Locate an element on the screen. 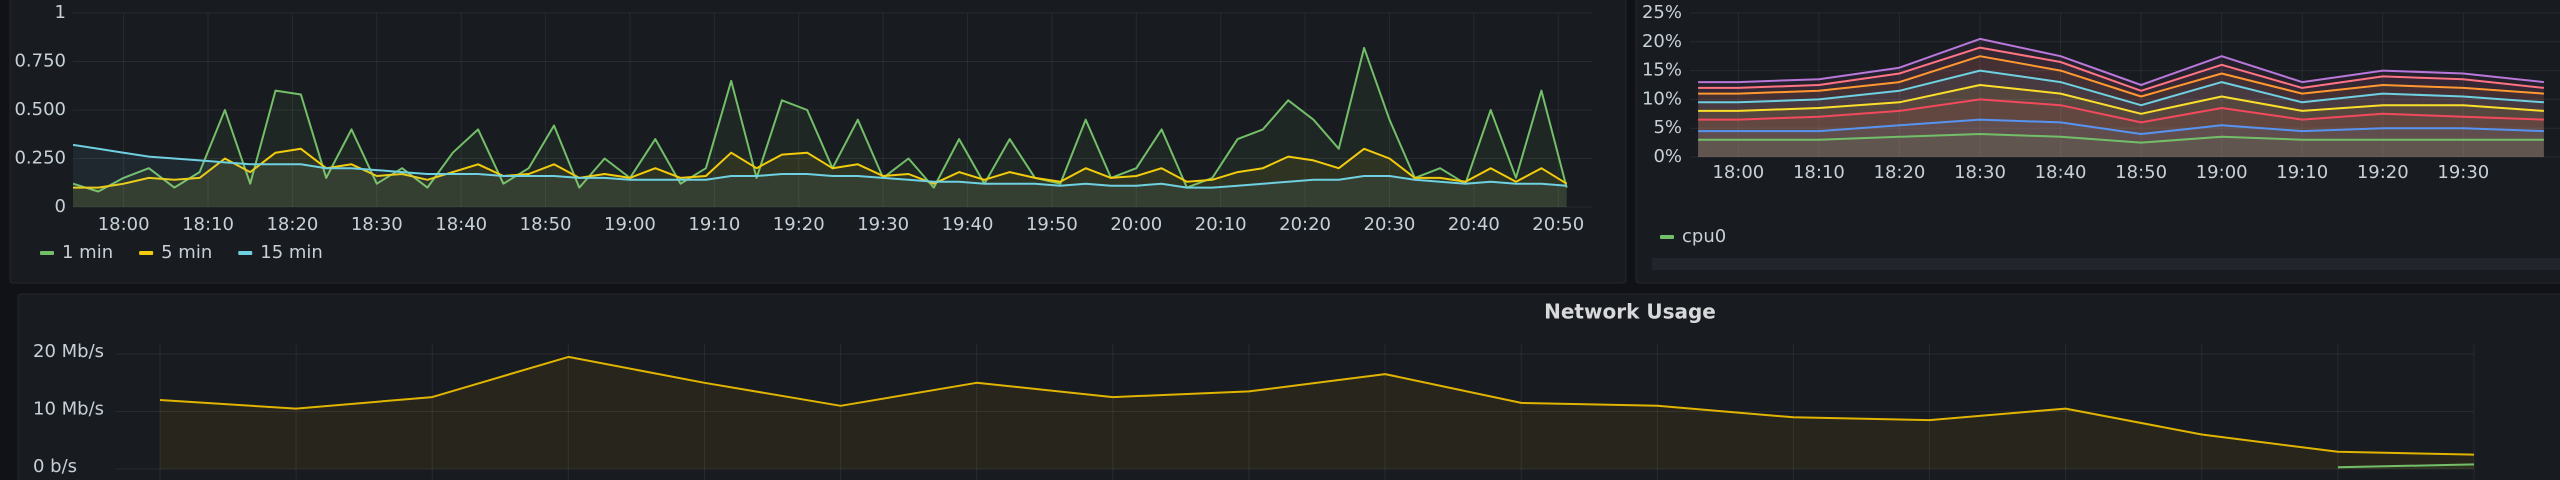 The image size is (2560, 480). y-tick-label: 10 Mb/s is located at coordinates (68, 409).